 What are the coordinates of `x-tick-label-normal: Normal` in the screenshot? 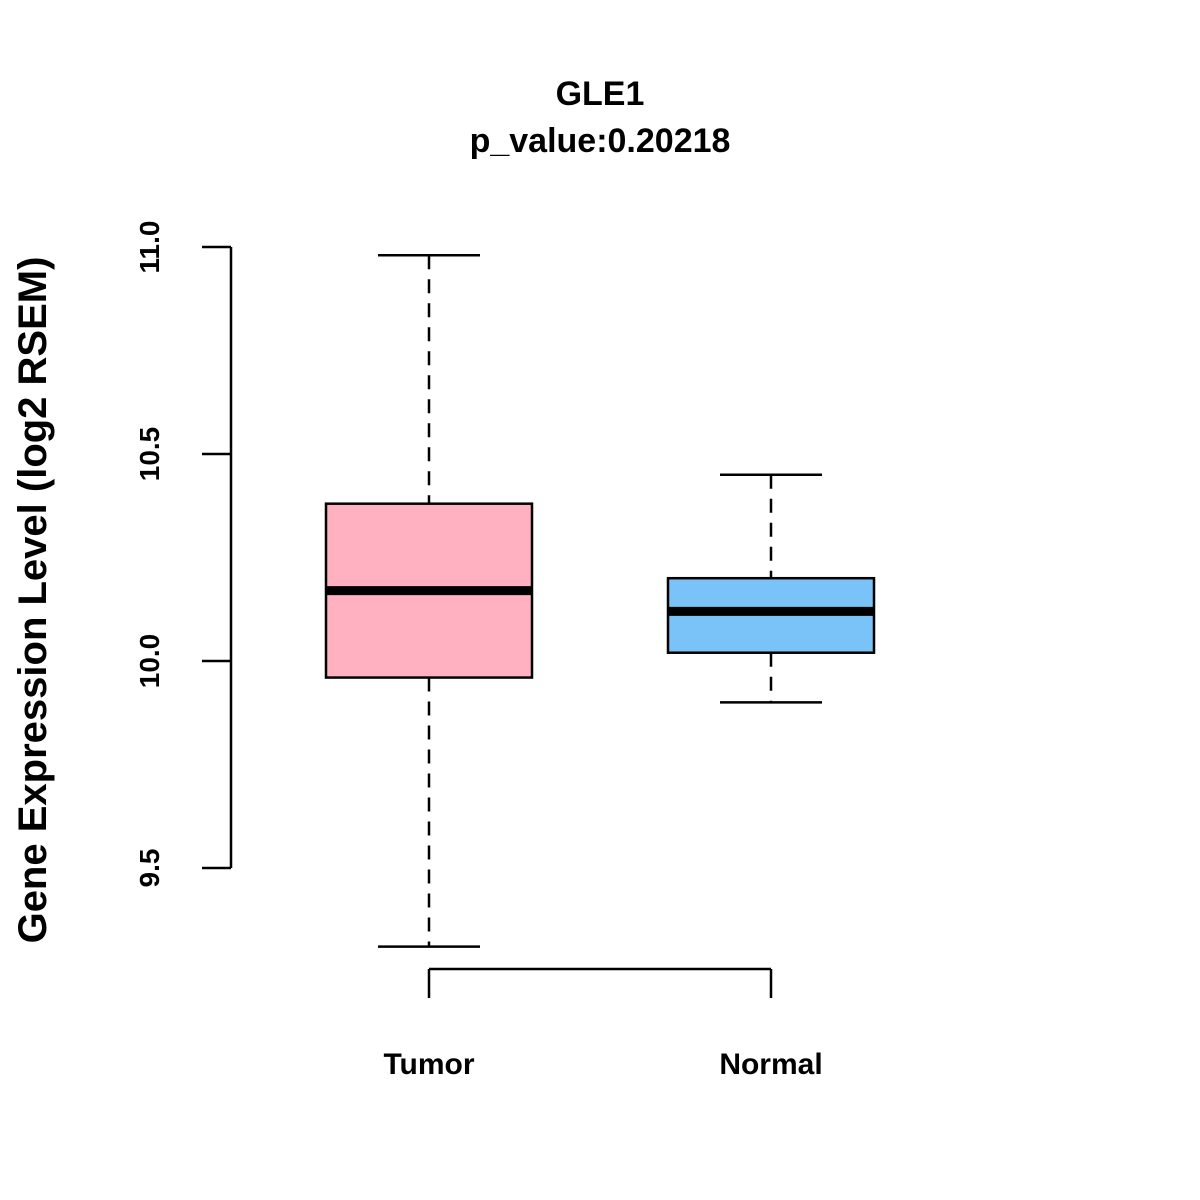 It's located at (770, 1064).